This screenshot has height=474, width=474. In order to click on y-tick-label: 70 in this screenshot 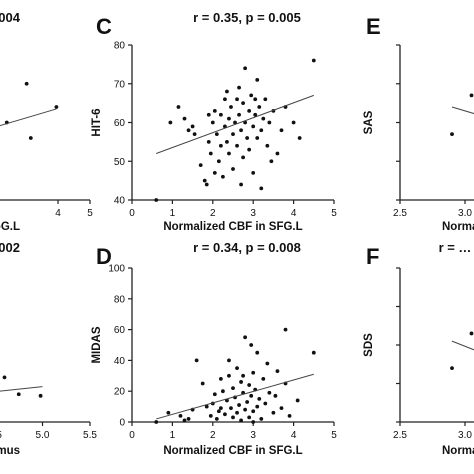, I will do `click(120, 84)`.